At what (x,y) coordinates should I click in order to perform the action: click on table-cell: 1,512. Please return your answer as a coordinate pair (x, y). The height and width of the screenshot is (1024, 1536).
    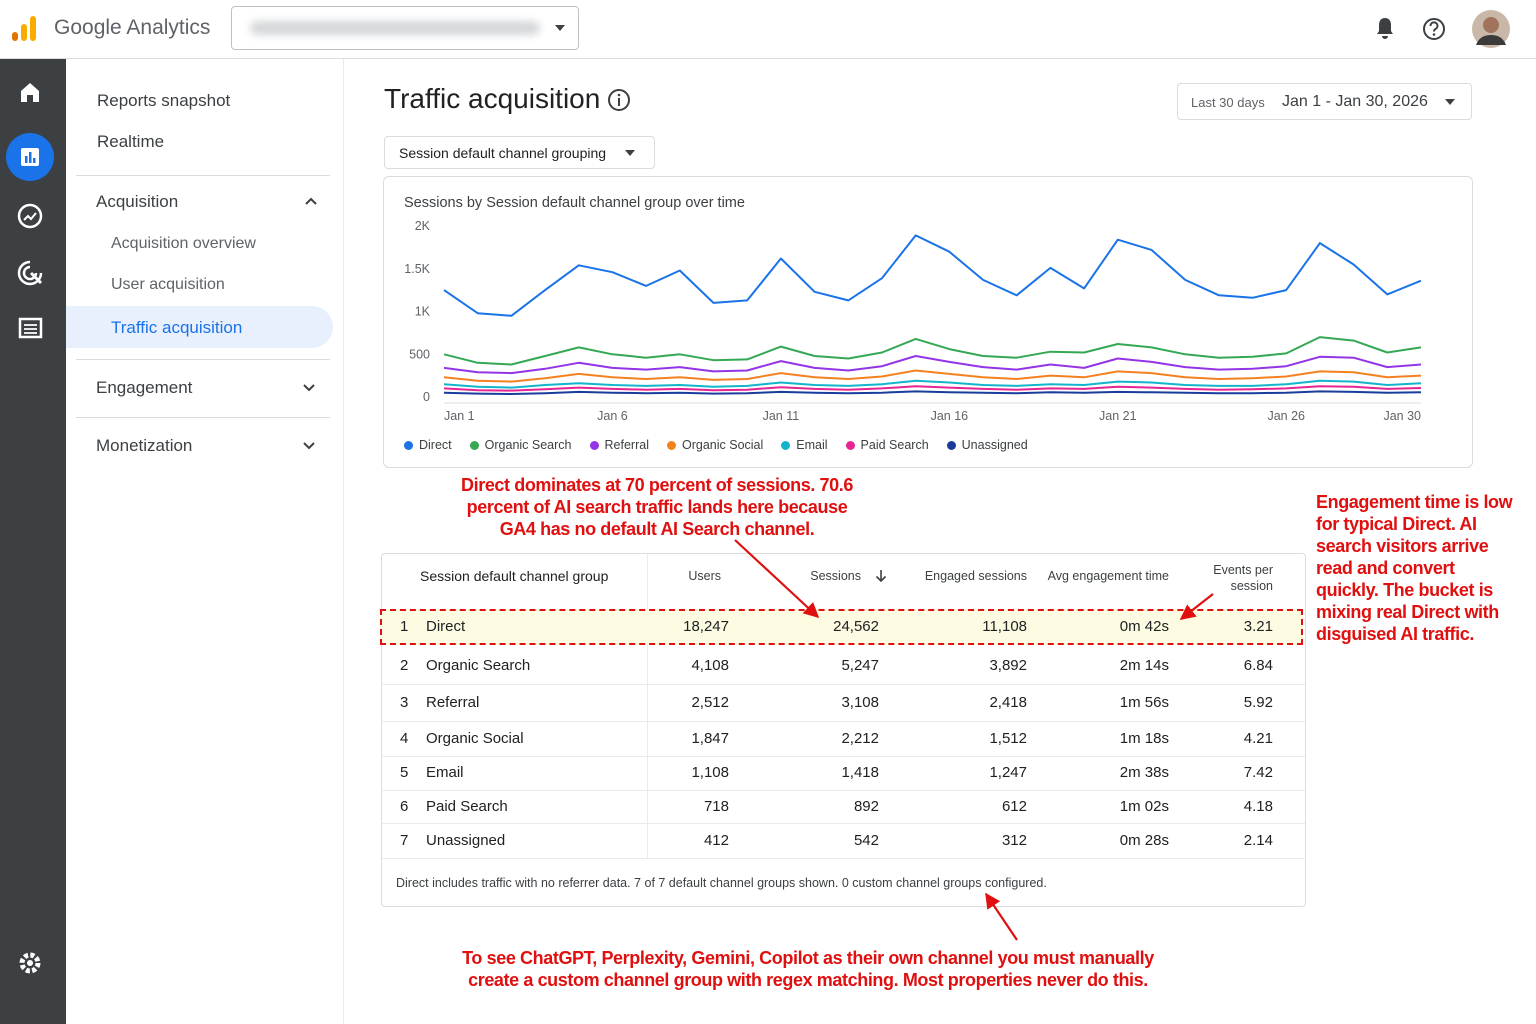
    Looking at the image, I should click on (1008, 738).